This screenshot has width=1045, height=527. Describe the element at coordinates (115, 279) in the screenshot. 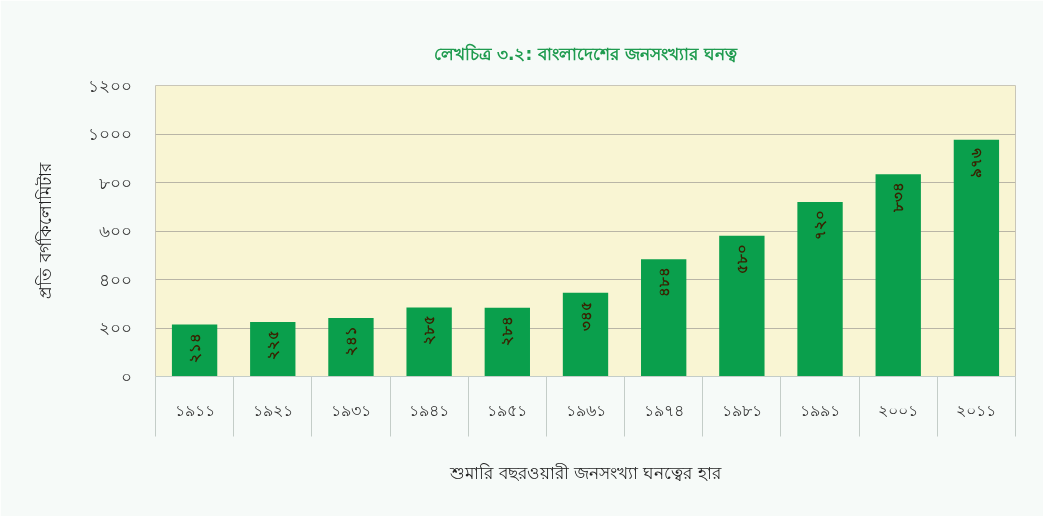

I see `y-tick-label: ৪০০` at that location.